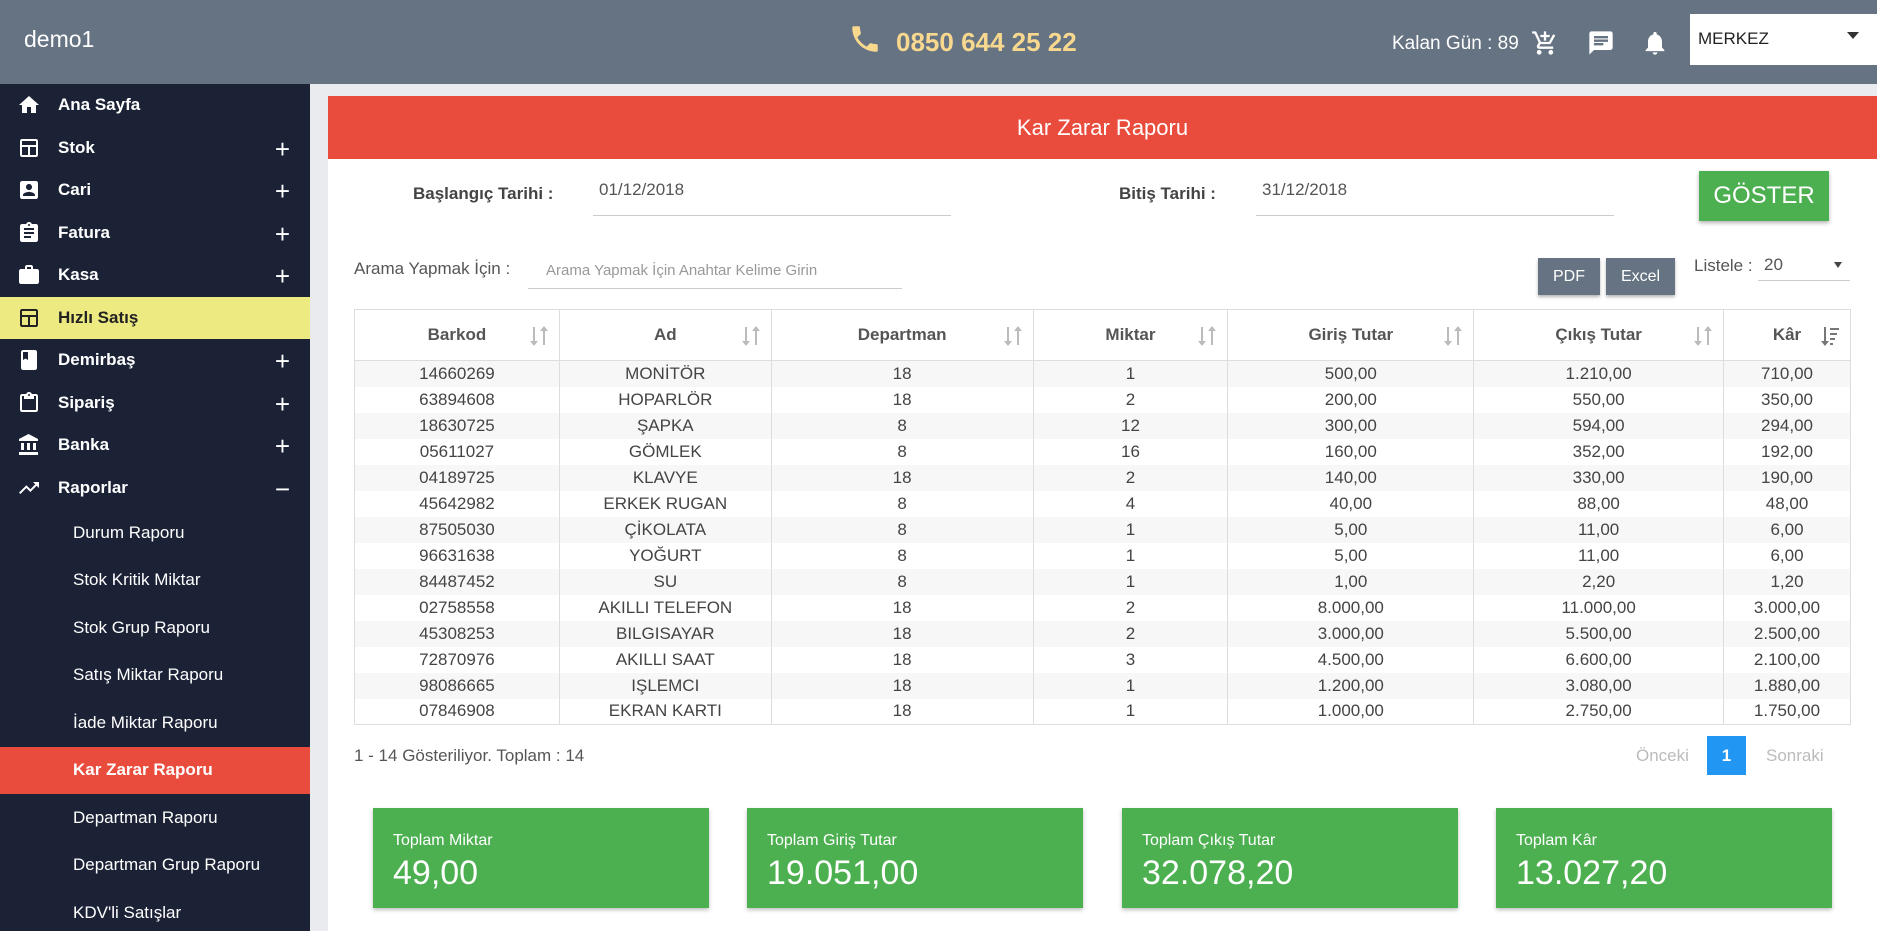  What do you see at coordinates (29, 360) in the screenshot?
I see `book-icon` at bounding box center [29, 360].